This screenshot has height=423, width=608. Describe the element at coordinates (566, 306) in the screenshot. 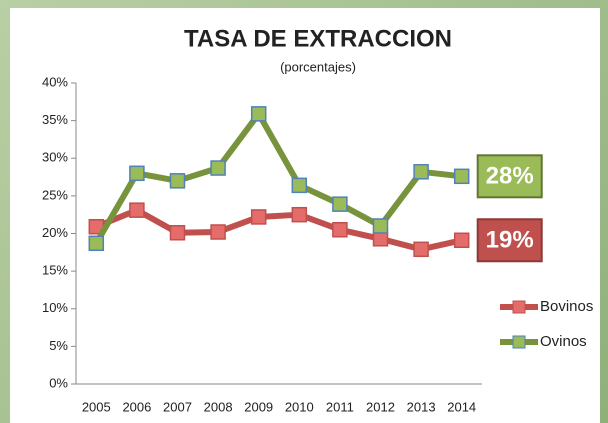

I see `legend-label: Bovinos` at that location.